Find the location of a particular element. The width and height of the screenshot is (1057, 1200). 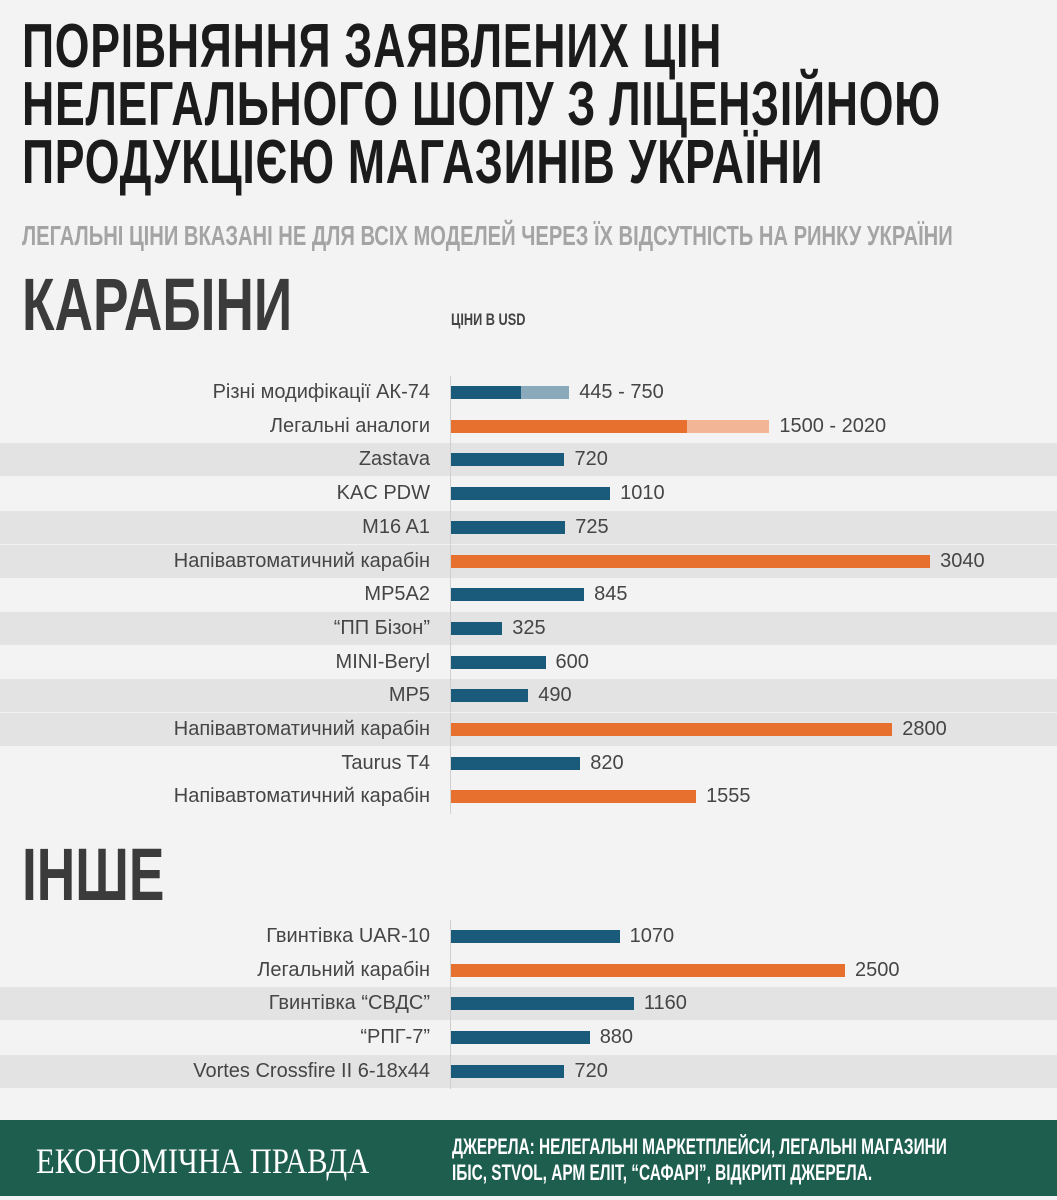

bar-label: Taurus T4 is located at coordinates (385, 762).